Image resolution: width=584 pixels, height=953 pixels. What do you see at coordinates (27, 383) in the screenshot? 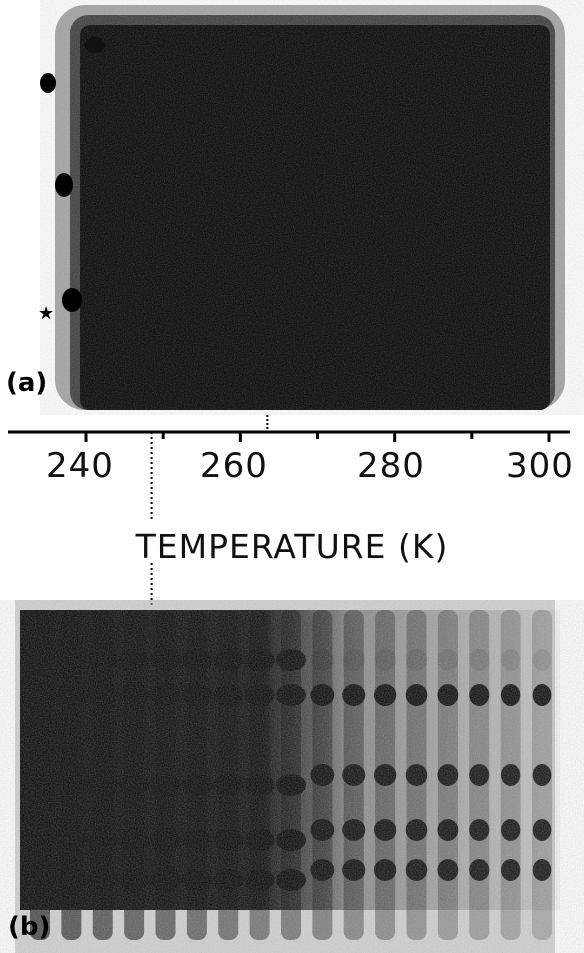
I see `panel-a-label: (a)` at bounding box center [27, 383].